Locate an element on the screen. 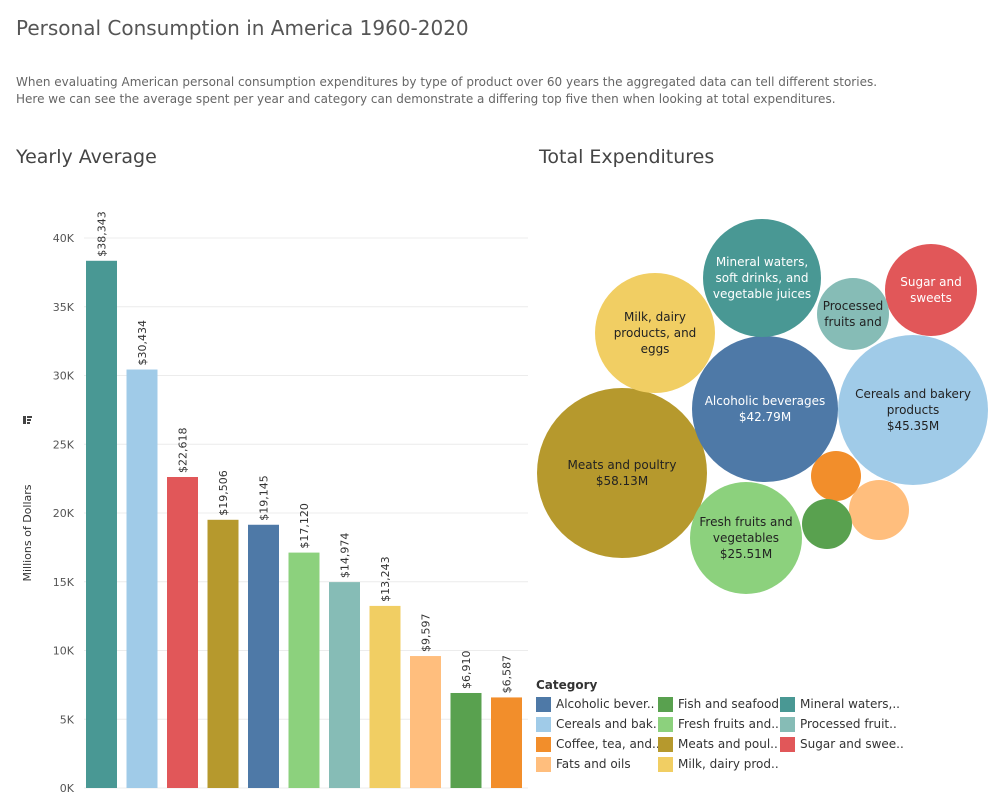  legend-label: Mineral waters,.. is located at coordinates (850, 704).